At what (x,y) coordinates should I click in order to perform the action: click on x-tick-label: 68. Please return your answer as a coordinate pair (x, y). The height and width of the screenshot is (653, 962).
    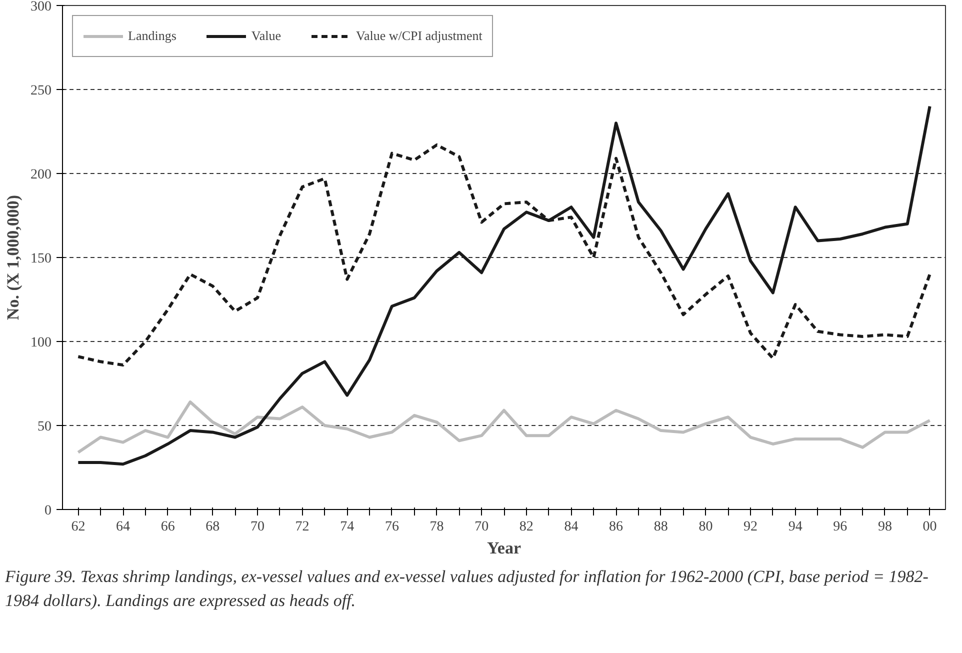
    Looking at the image, I should click on (213, 527).